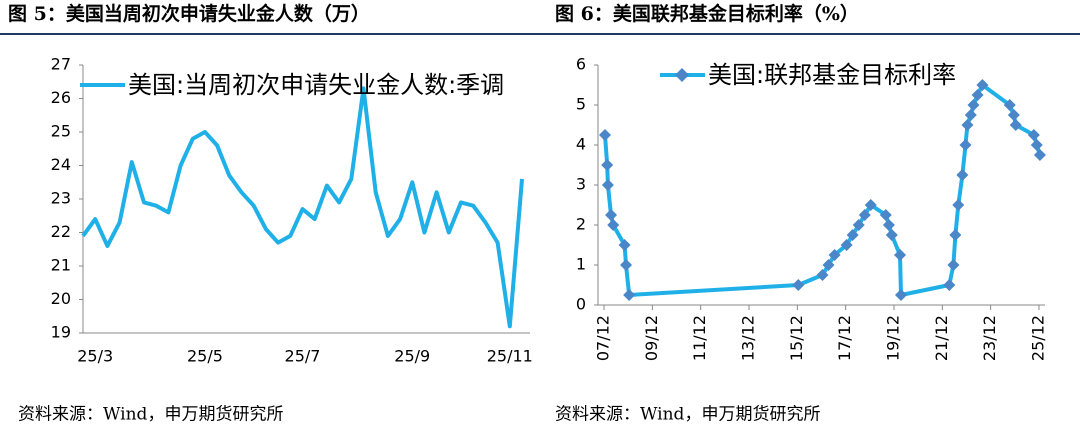 The height and width of the screenshot is (435, 1080). Describe the element at coordinates (796, 338) in the screenshot. I see `x-tick-label: 15/12` at that location.